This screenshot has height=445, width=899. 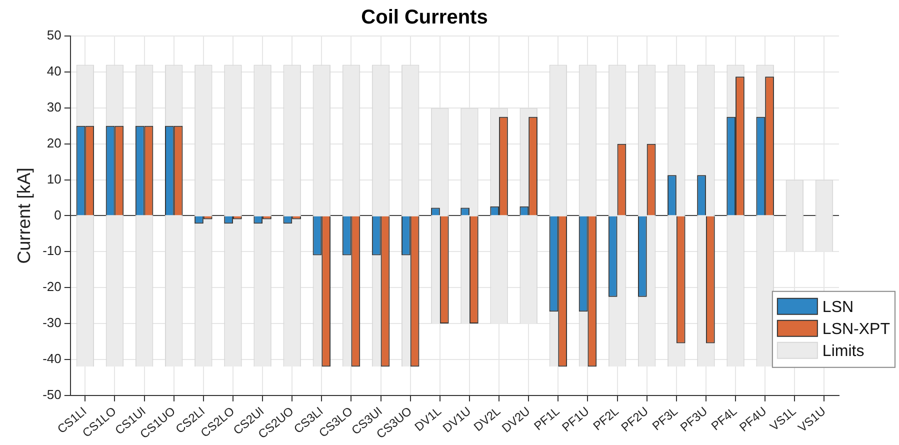 I want to click on y-tick-label: 30, so click(x=54, y=106).